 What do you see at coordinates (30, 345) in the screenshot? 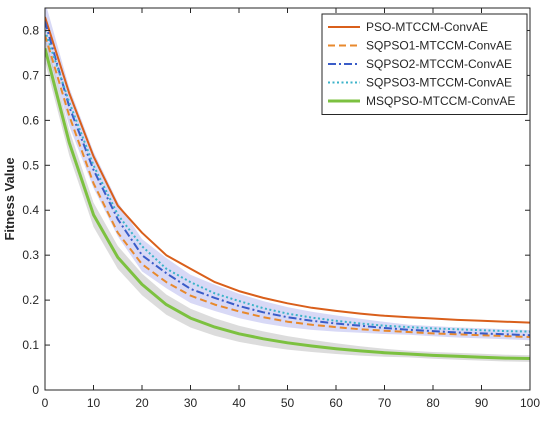
I see `y-tick-label: 0.1` at bounding box center [30, 345].